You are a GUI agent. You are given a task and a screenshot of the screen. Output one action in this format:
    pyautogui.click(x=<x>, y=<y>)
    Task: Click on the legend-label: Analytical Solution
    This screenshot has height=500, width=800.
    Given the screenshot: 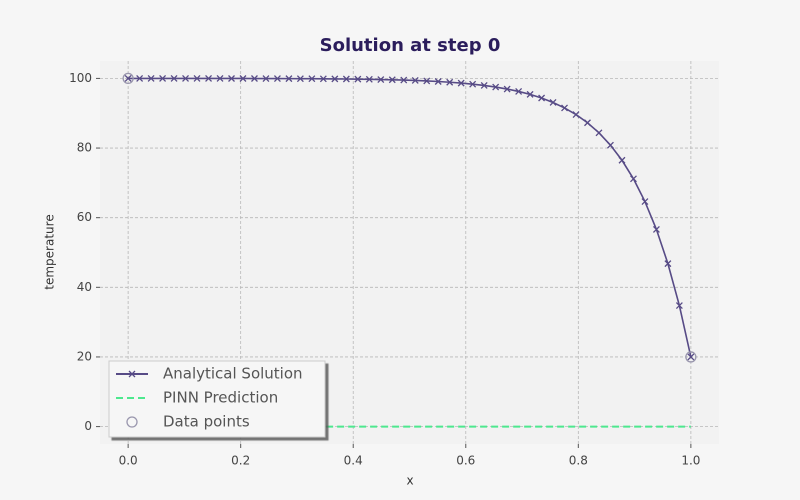 What is the action you would take?
    pyautogui.click(x=233, y=374)
    